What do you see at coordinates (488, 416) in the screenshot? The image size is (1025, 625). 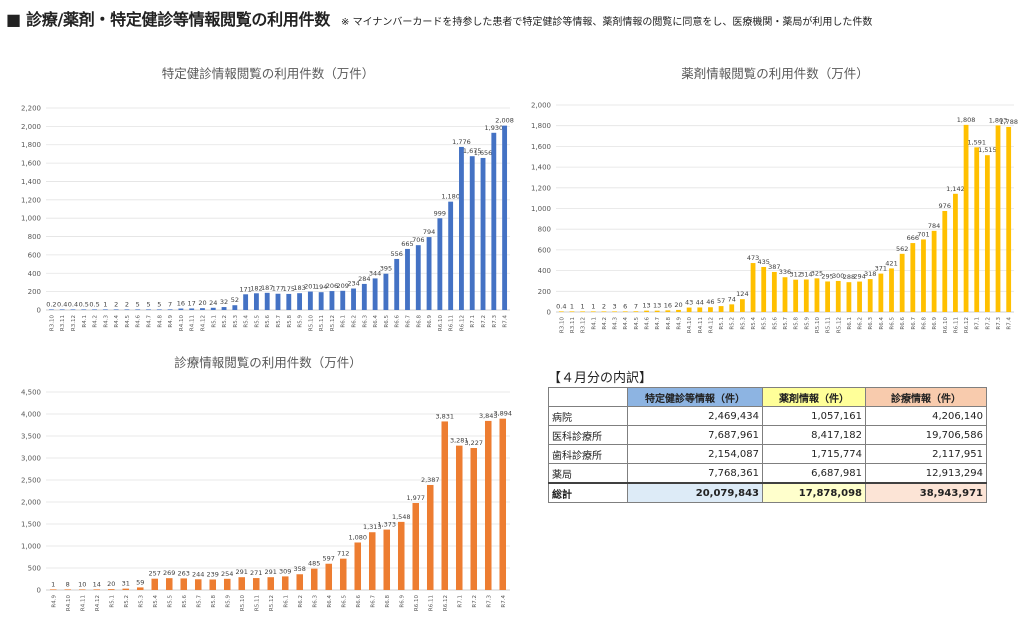 I see `data-label: 3,843` at bounding box center [488, 416].